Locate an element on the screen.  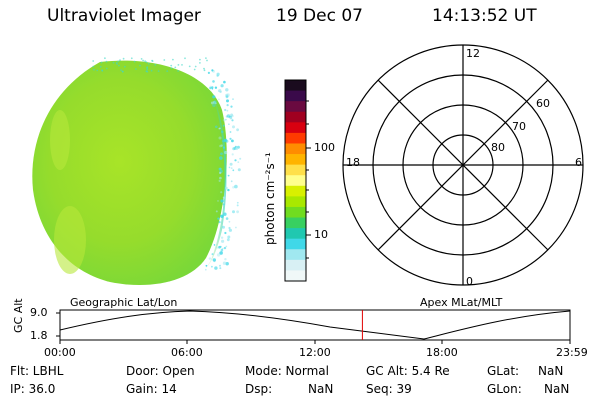
timeline-axis-label: GC Alt is located at coordinates (18, 315).